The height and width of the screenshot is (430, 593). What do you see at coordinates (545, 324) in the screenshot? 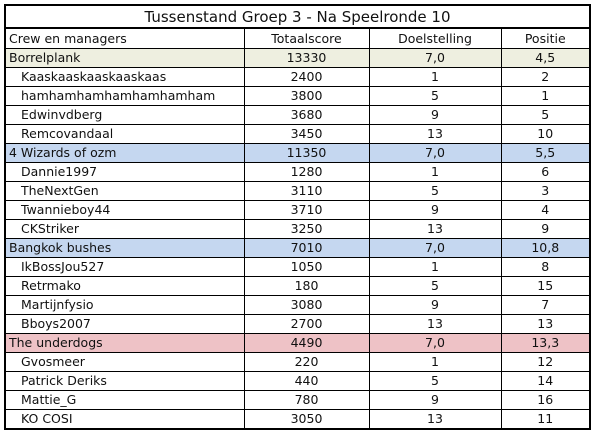
I see `member-position: 13` at bounding box center [545, 324].